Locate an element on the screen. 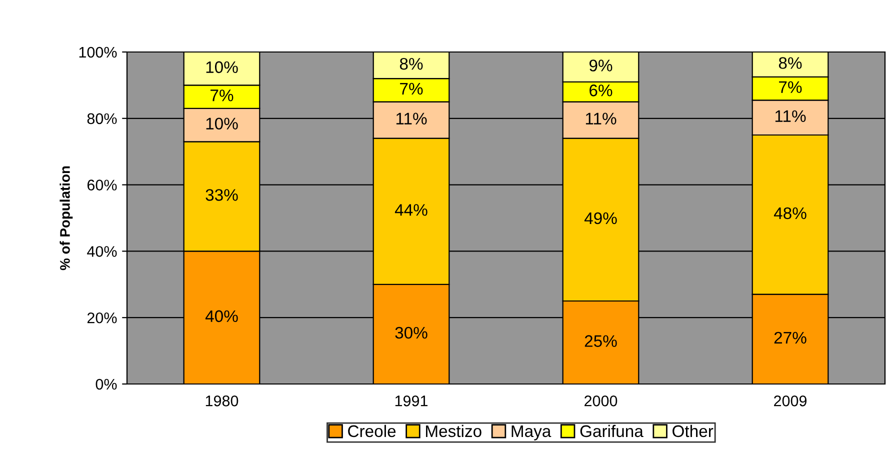  data-label: 44% is located at coordinates (411, 210).